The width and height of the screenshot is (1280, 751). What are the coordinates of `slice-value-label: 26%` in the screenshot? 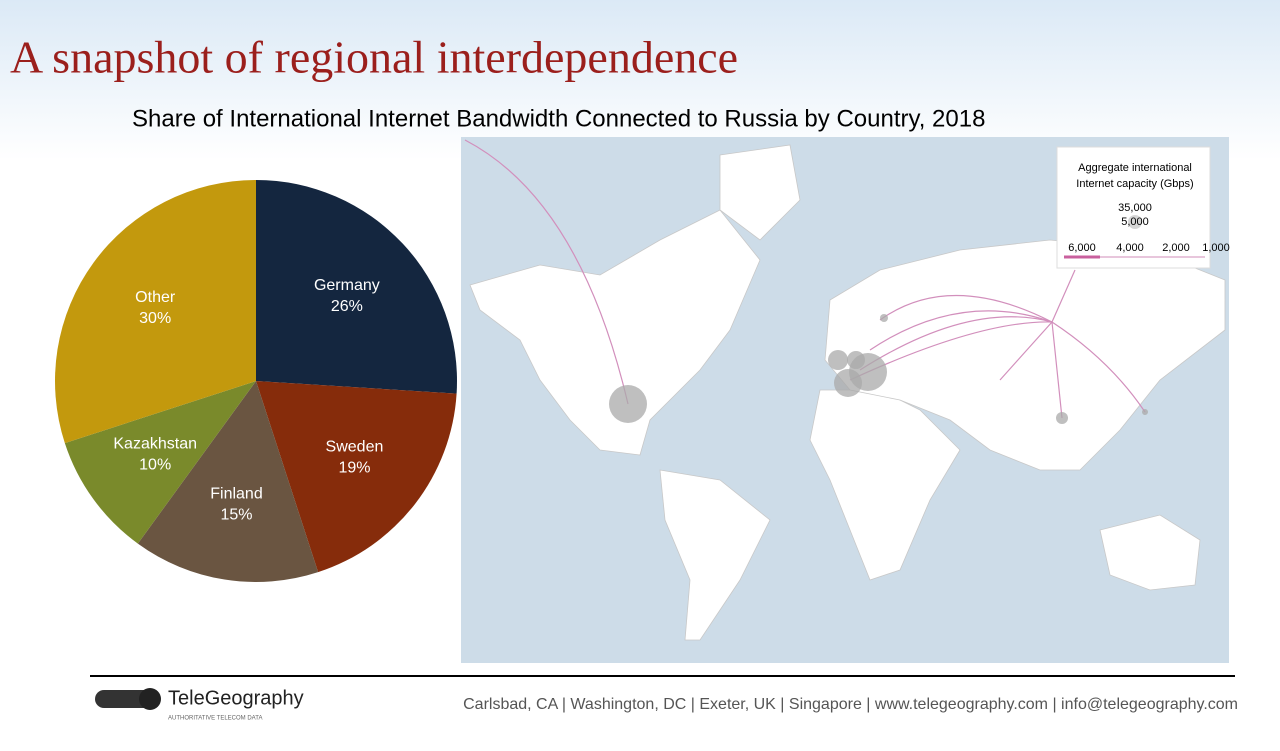 It's located at (347, 306).